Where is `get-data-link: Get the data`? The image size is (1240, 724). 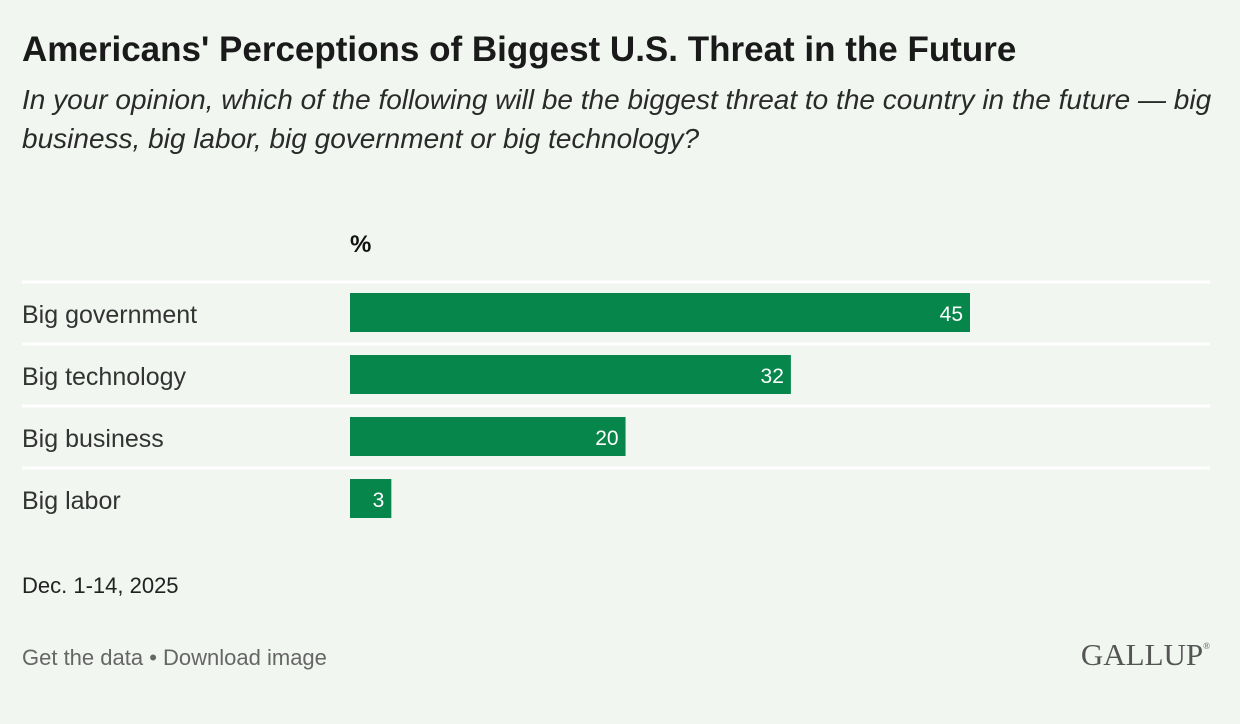
get-data-link: Get the data is located at coordinates (83, 657).